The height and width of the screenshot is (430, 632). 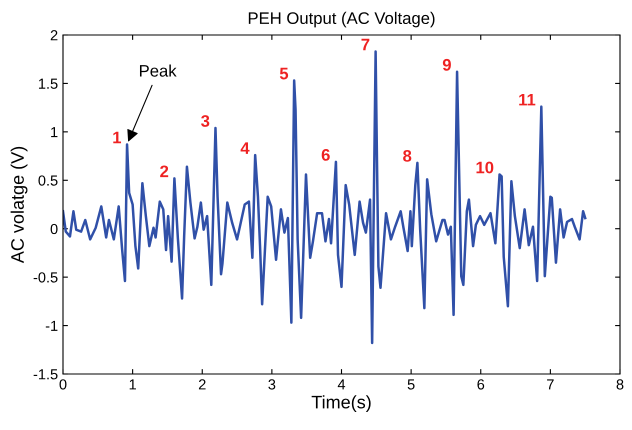 I want to click on y-tick-label: 0, so click(x=54, y=229).